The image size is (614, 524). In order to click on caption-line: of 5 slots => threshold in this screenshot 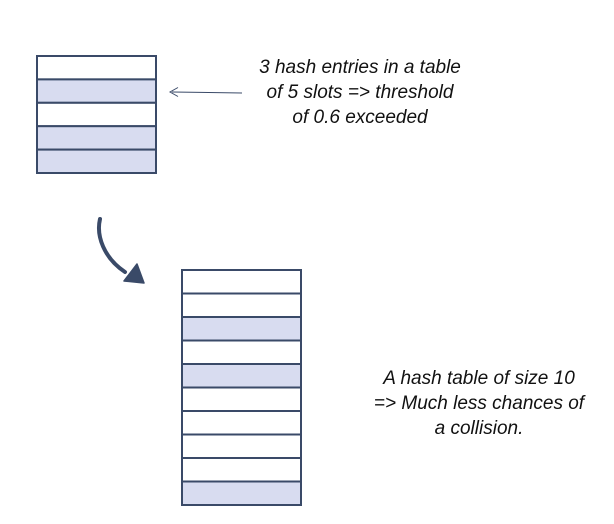, I will do `click(360, 92)`.